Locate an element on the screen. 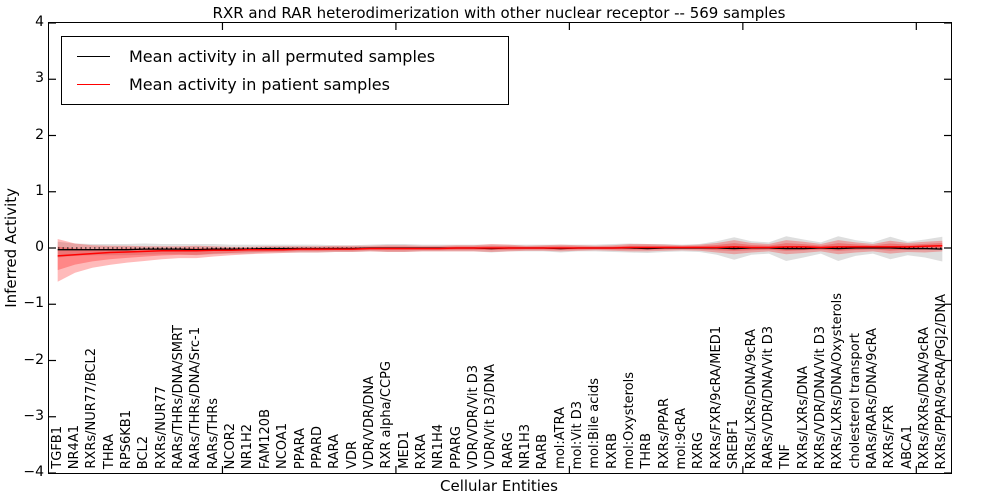  y-tick-label: −1 is located at coordinates (33, 303).